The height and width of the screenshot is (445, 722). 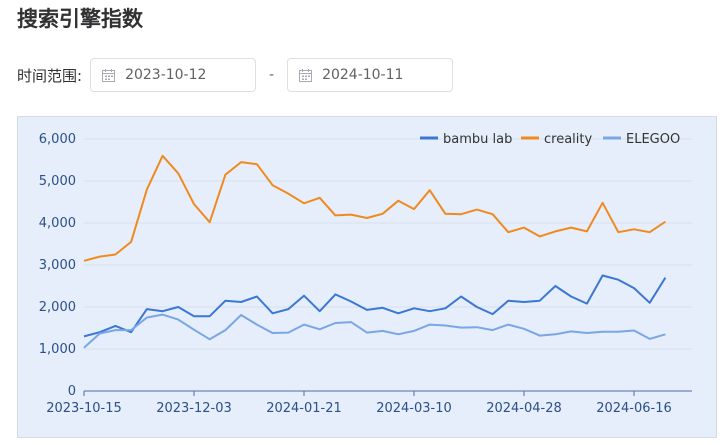 I want to click on series-line-bambu-lab, so click(x=375, y=306).